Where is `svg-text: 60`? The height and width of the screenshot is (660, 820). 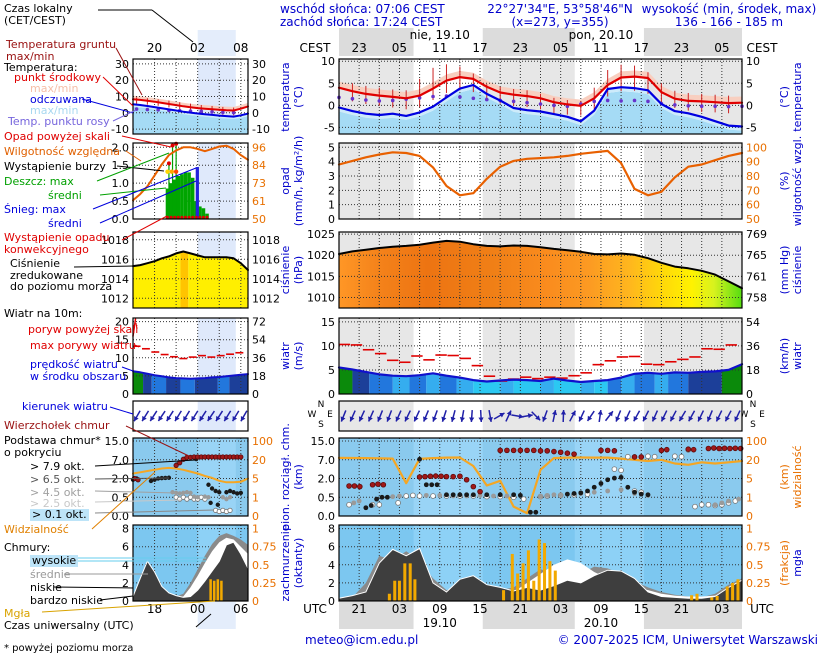 svg-text: 60 is located at coordinates (753, 205).